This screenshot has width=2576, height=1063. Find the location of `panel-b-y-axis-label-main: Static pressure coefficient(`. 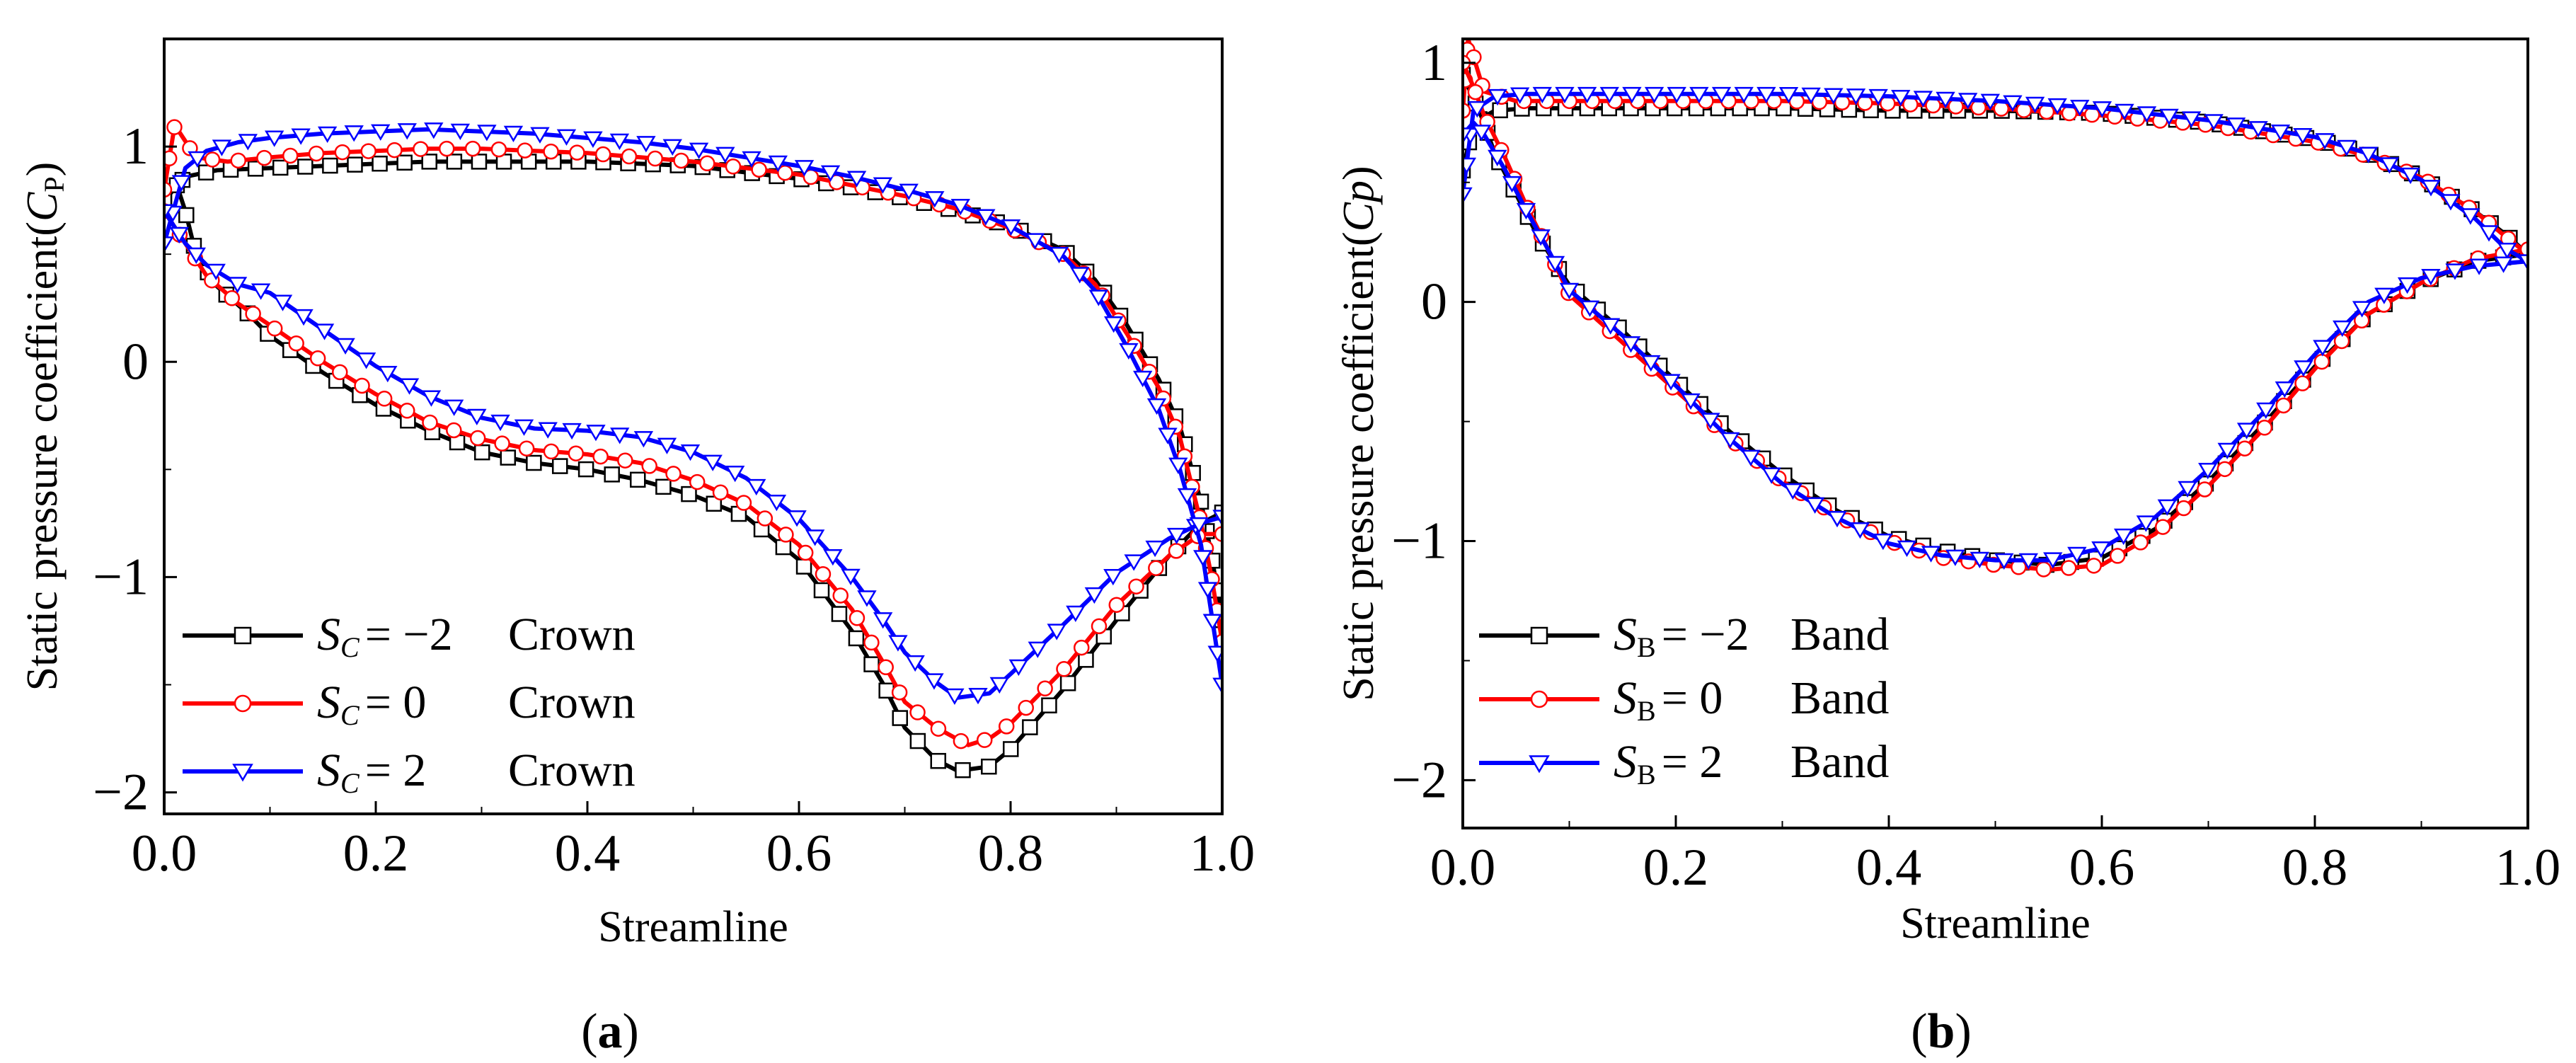

panel-b-y-axis-label-main: Static pressure coefficient( is located at coordinates (1359, 466).